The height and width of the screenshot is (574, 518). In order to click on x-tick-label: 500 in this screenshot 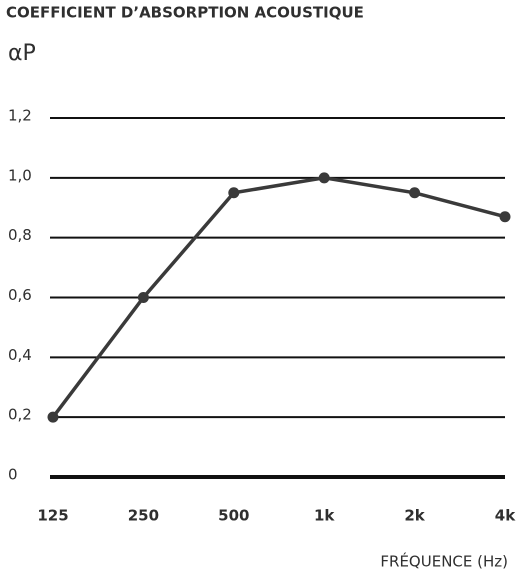, I will do `click(233, 516)`.